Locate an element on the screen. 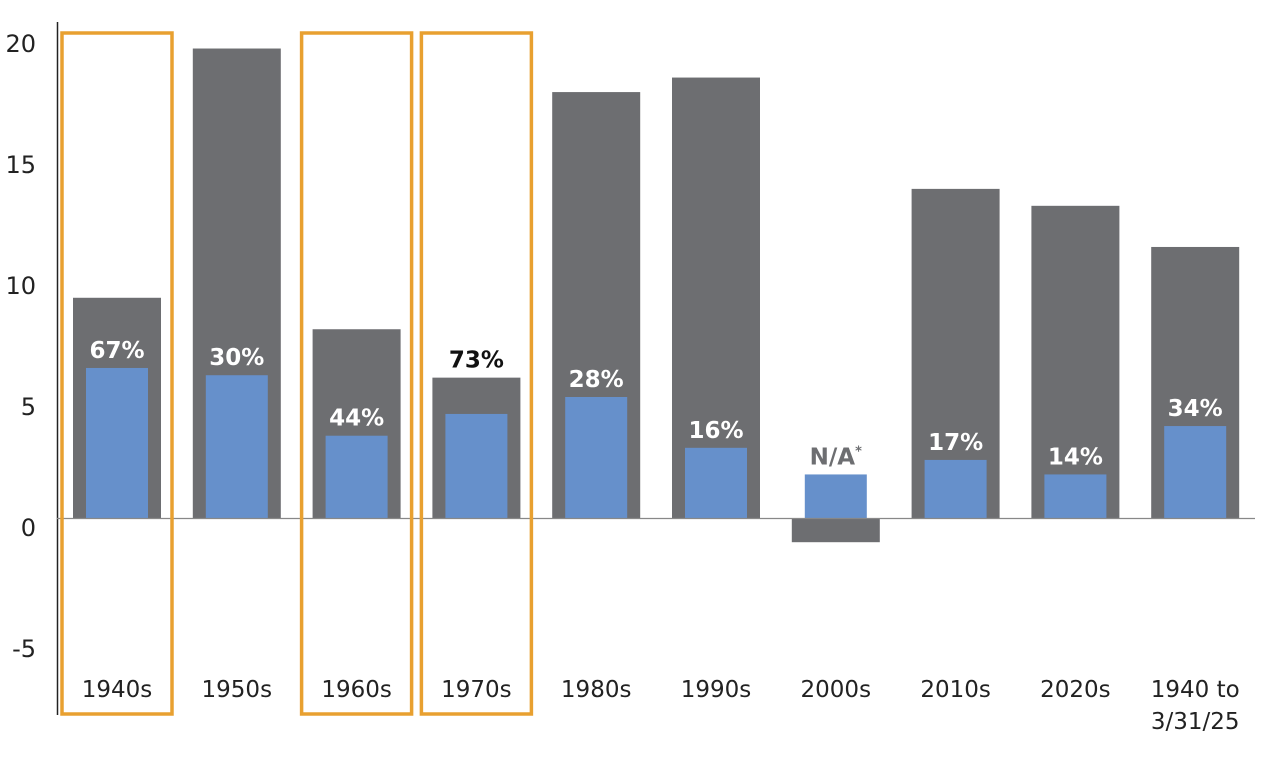 This screenshot has height=759, width=1280. y-tick-label: 20 is located at coordinates (20, 44).